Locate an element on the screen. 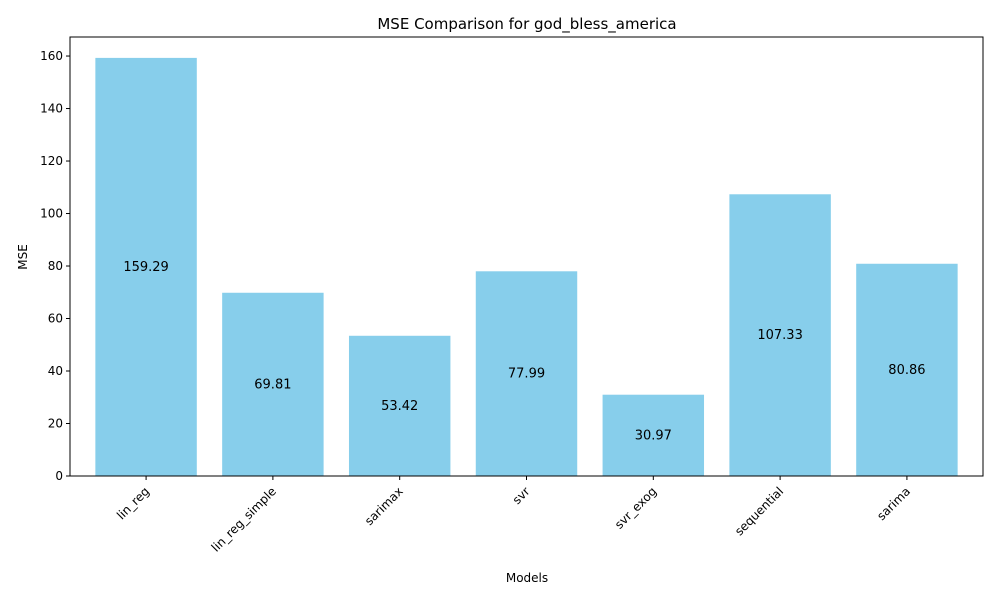  y-axis: 0 20 40 60 80 100 120 140 160 is located at coordinates (55, 266).